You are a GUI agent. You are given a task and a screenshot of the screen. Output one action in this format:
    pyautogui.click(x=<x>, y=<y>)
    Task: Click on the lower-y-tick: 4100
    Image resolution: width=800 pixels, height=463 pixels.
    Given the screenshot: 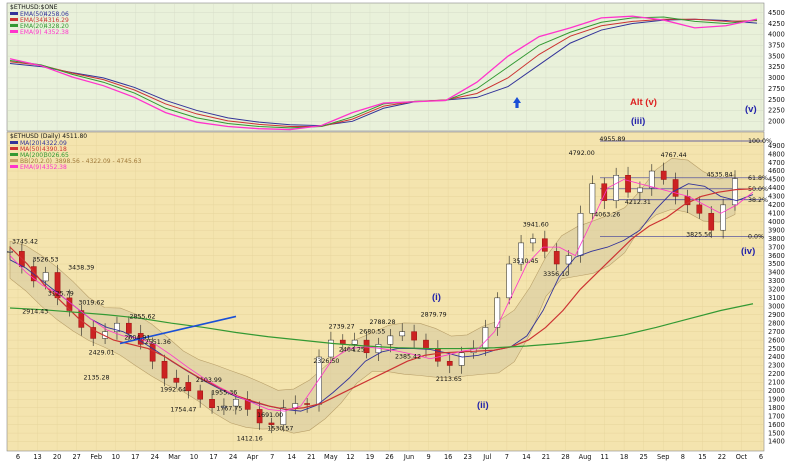 What is the action you would take?
    pyautogui.click(x=776, y=214)
    